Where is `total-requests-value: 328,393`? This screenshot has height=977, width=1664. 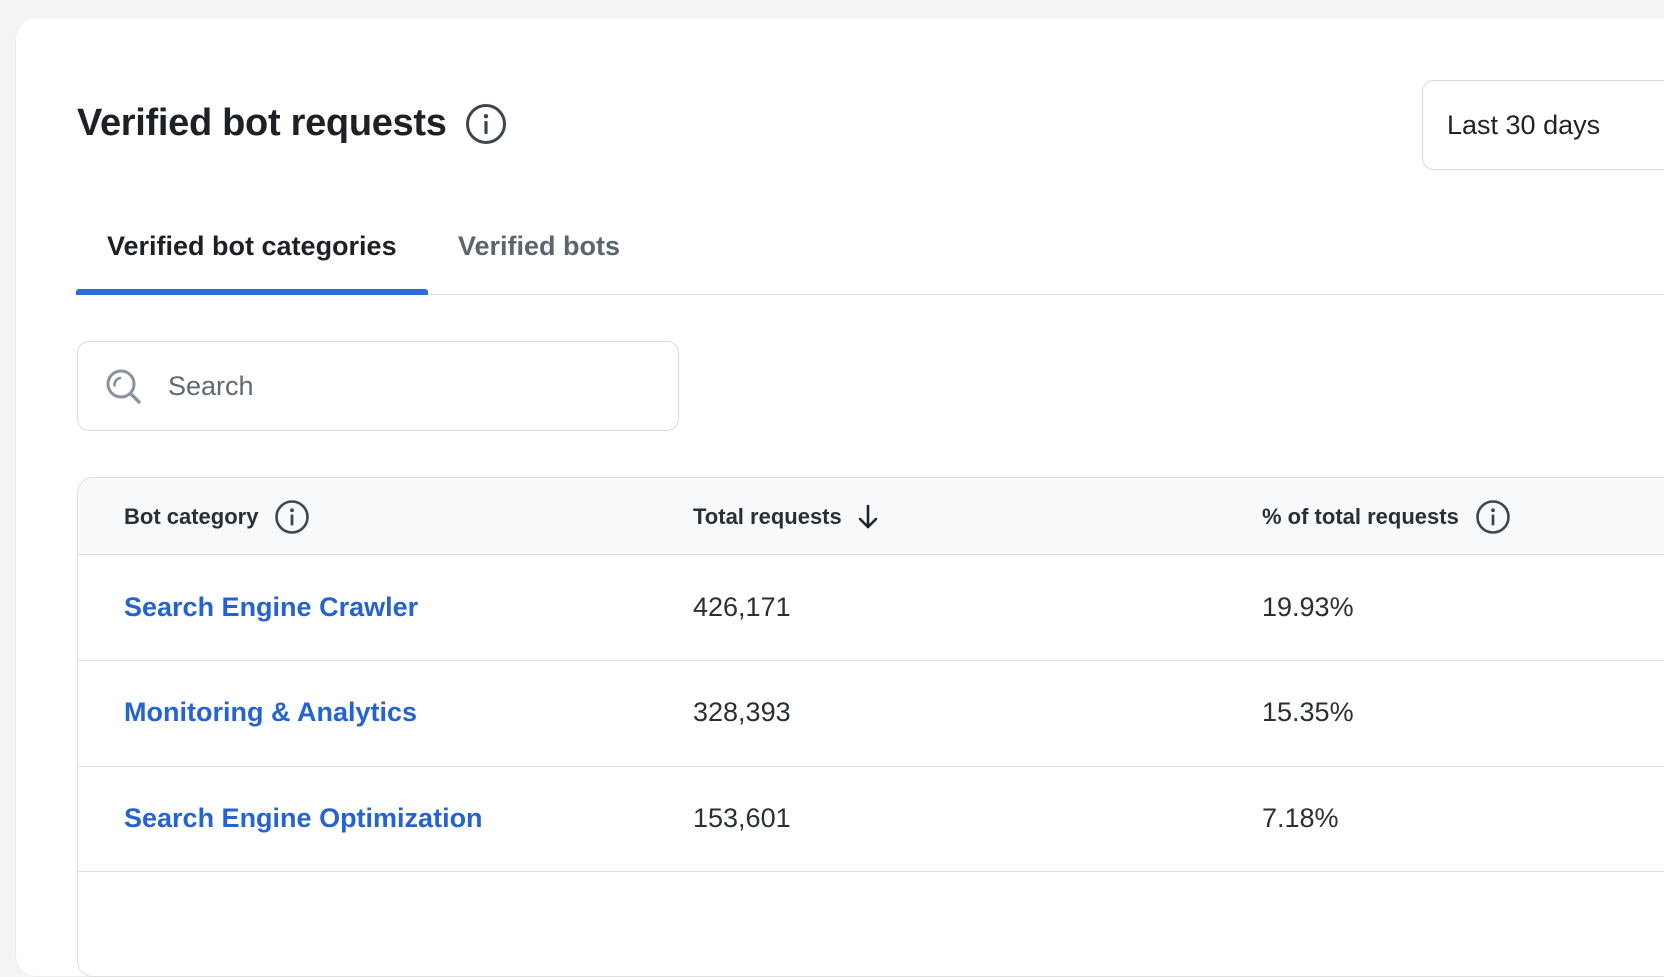
total-requests-value: 328,393 is located at coordinates (742, 712).